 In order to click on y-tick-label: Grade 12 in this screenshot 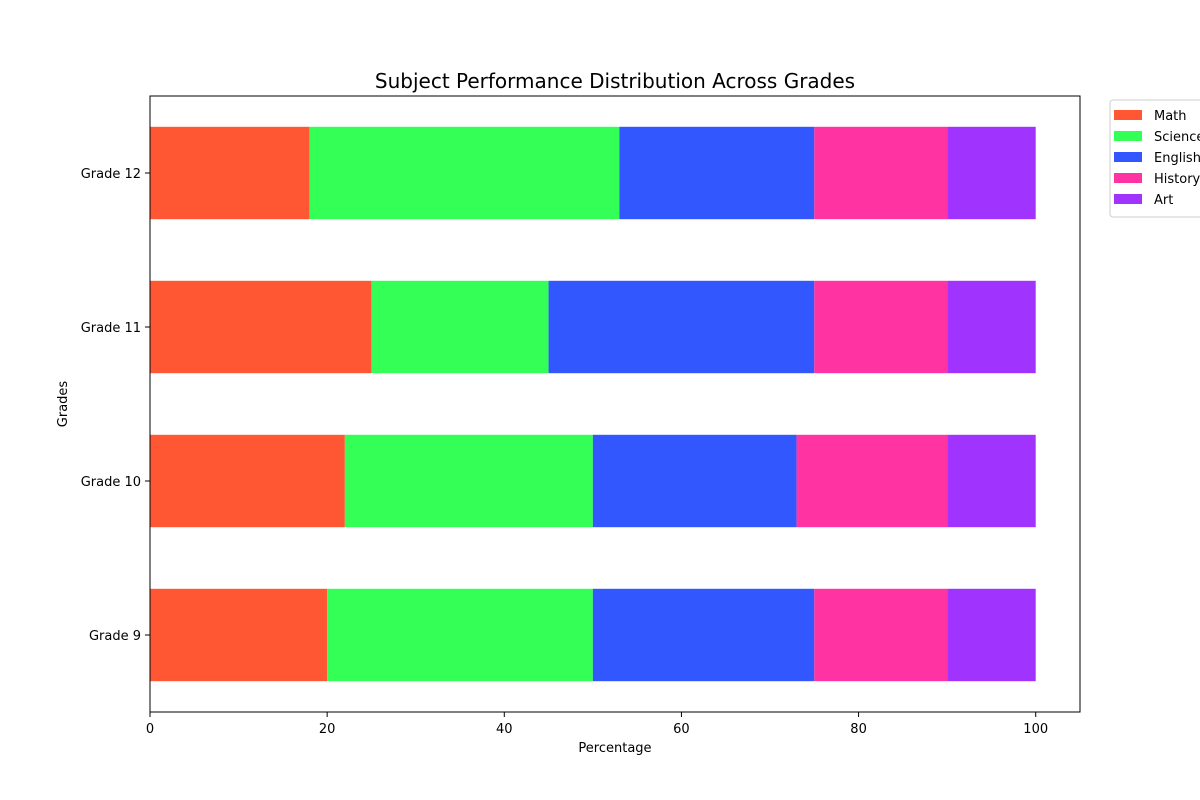, I will do `click(111, 174)`.